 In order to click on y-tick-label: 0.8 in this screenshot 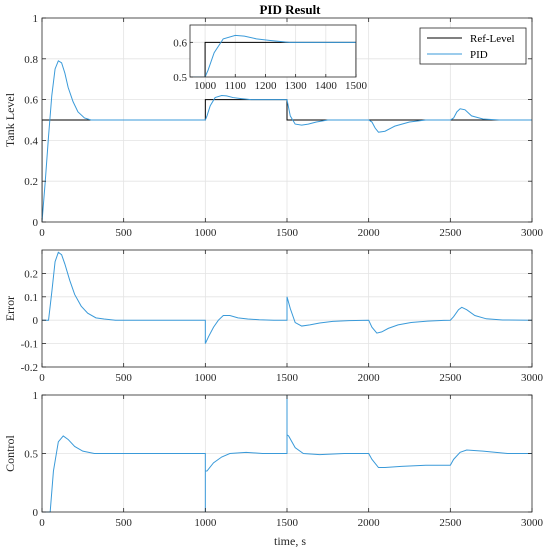, I will do `click(31, 60)`.